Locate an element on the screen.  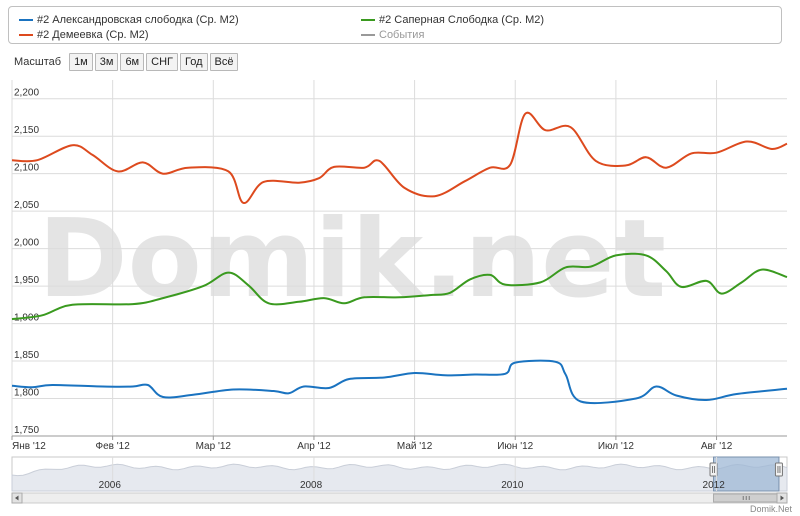
legend-label: События is located at coordinates (402, 35).